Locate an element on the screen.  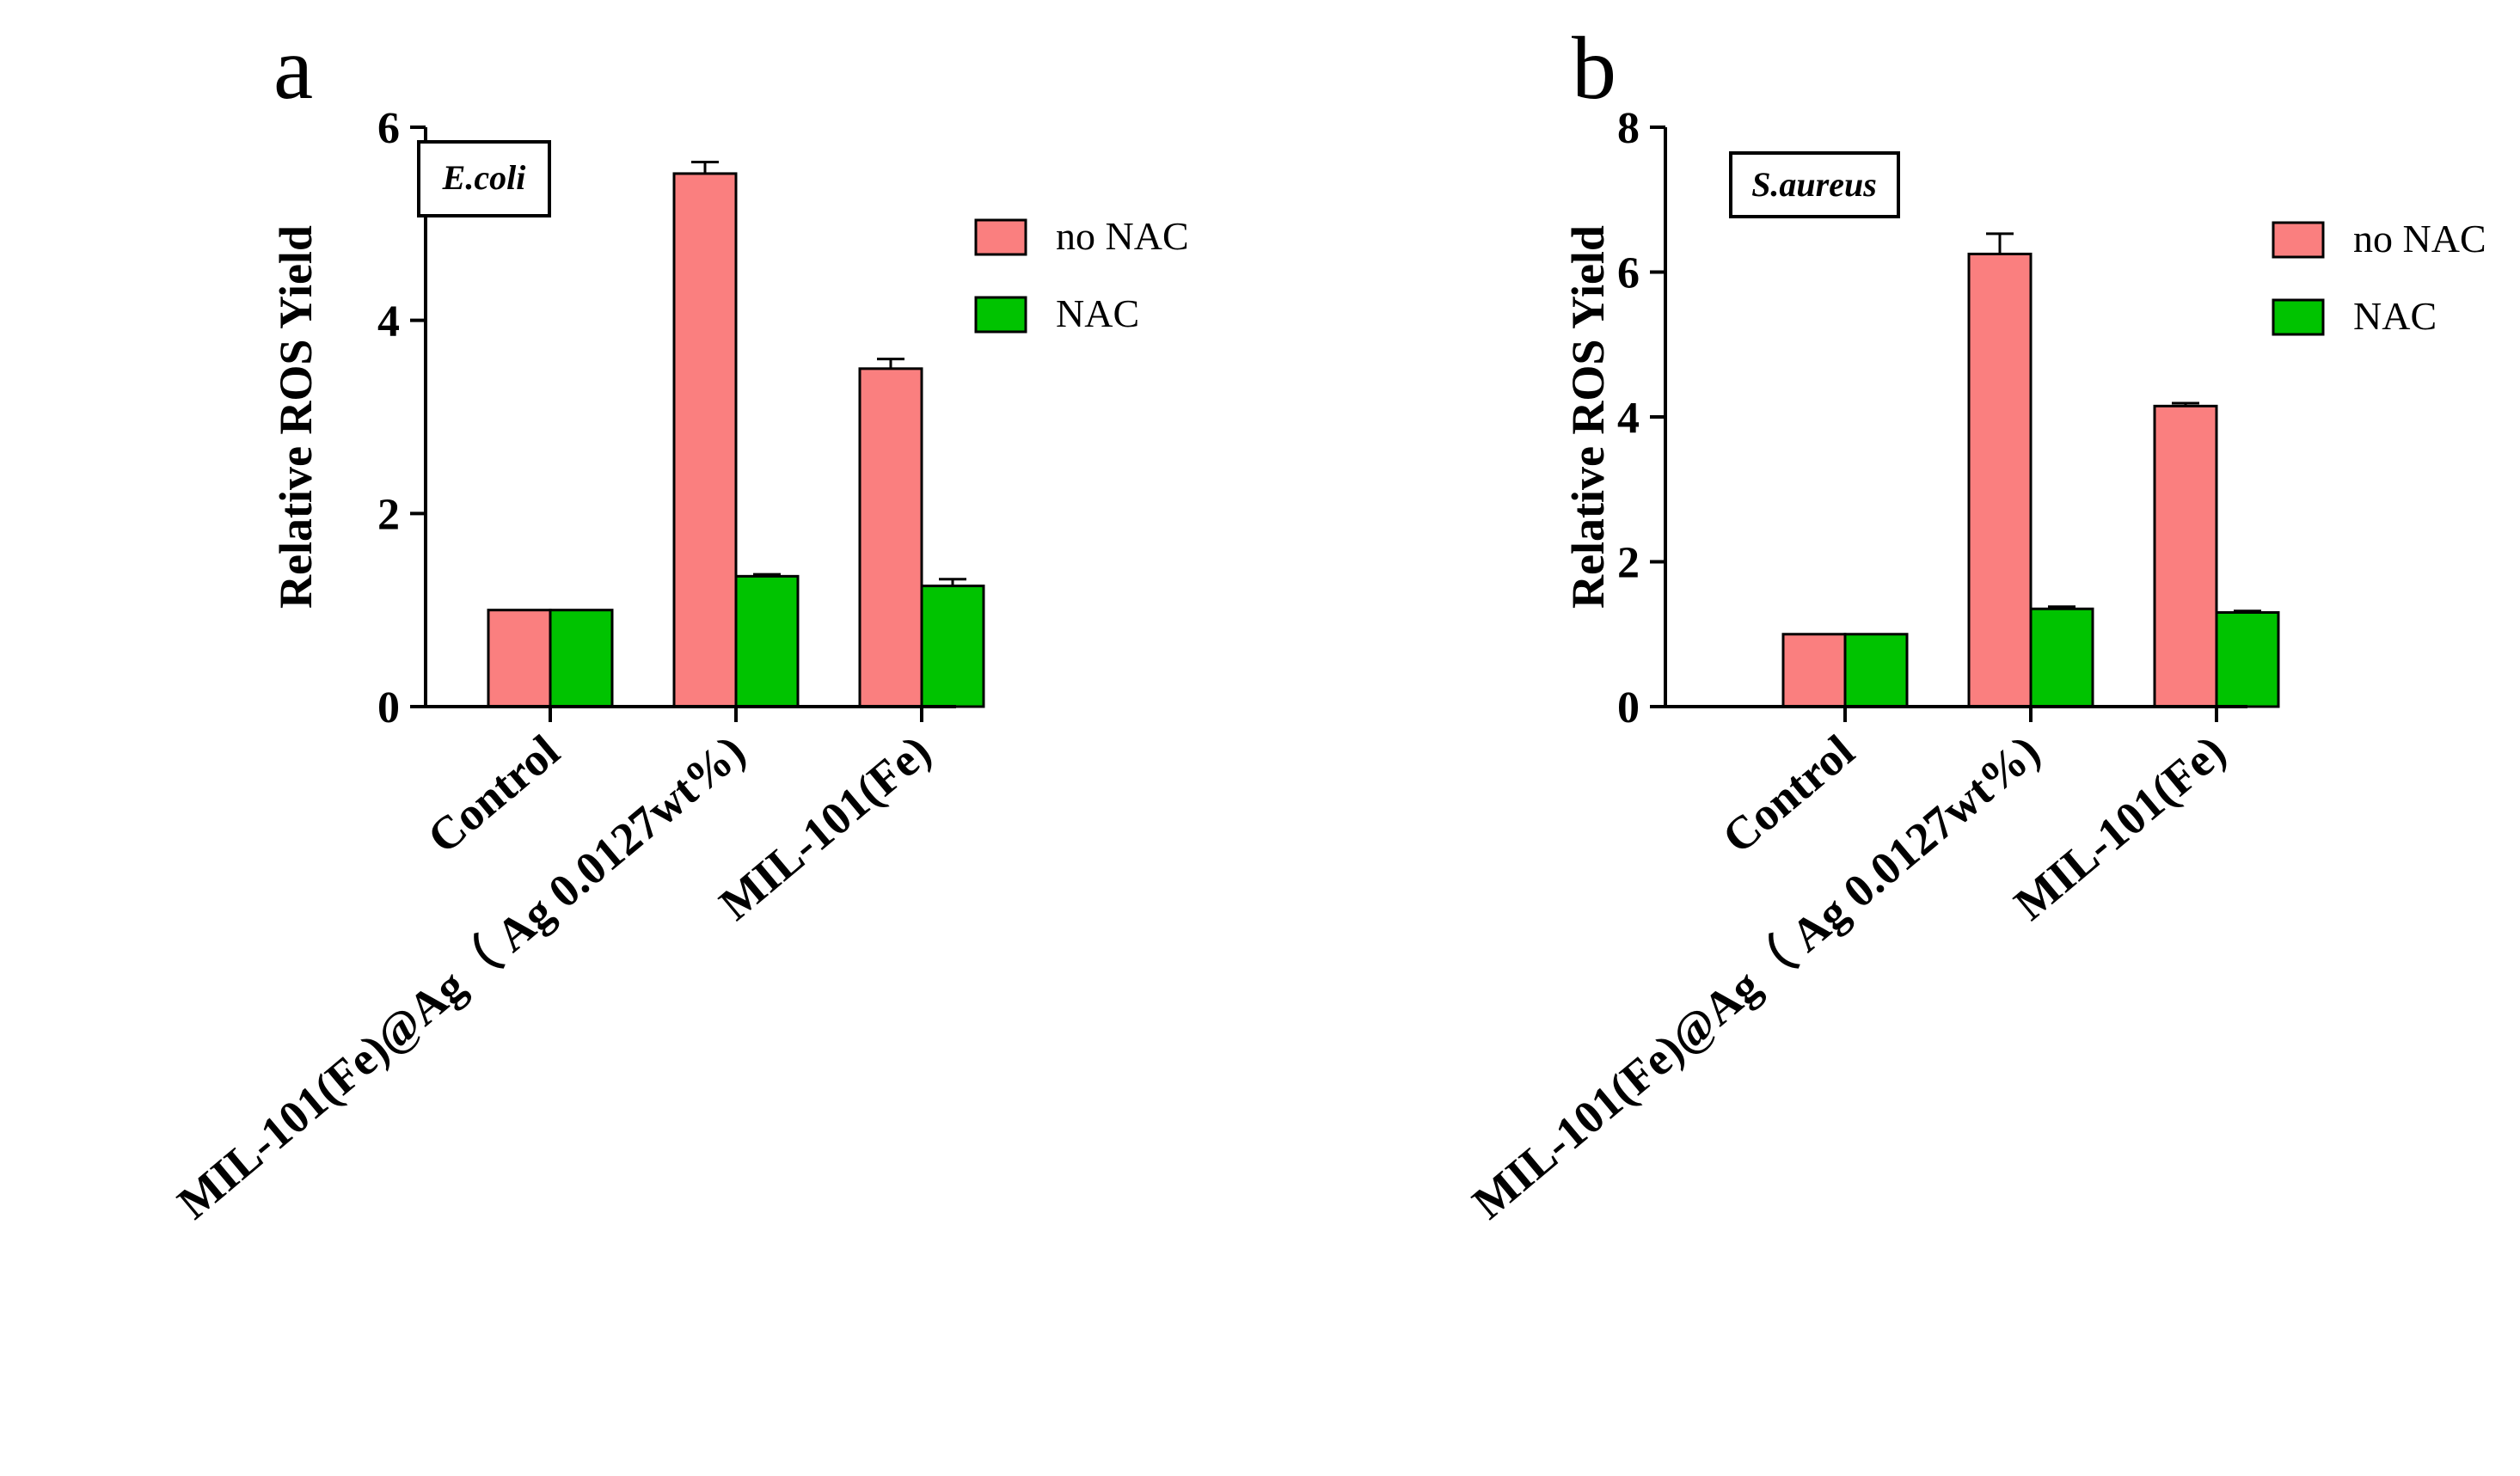
panel-label: a is located at coordinates (293, 68).